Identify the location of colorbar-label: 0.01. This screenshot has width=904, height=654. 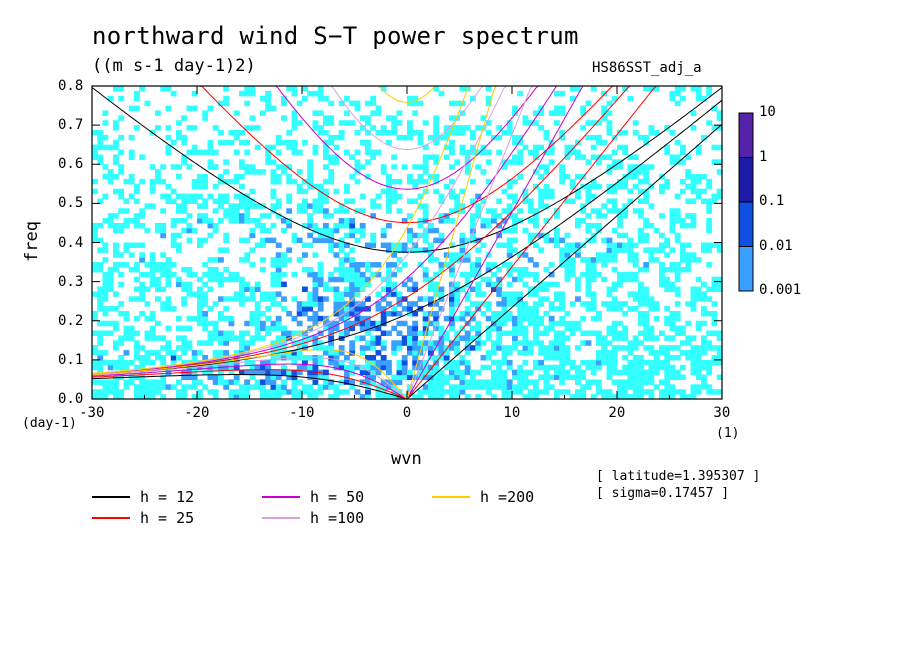
(776, 245).